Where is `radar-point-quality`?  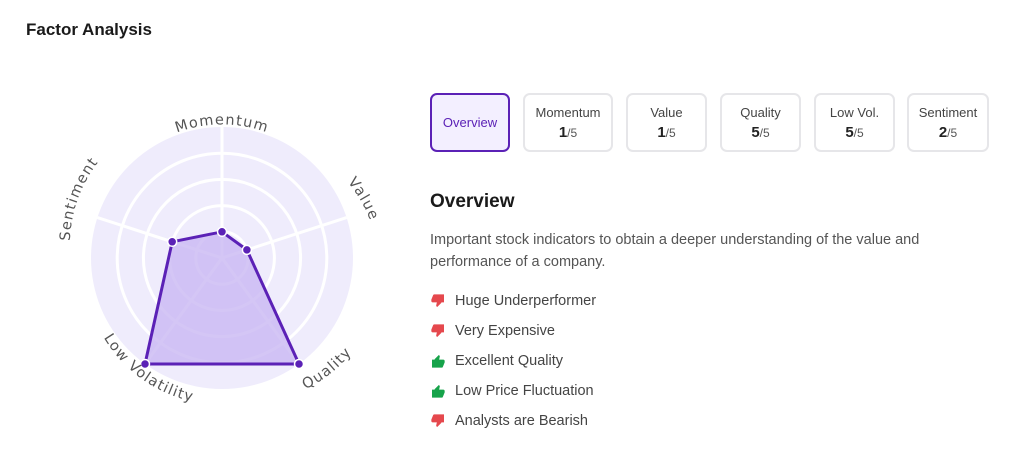
radar-point-quality is located at coordinates (299, 364).